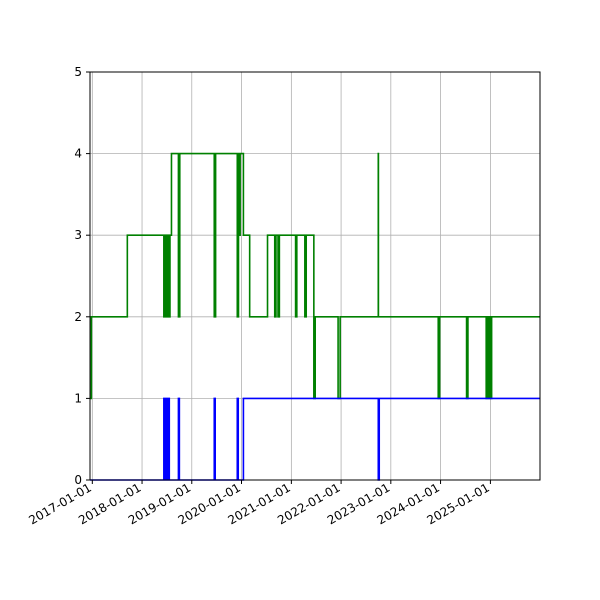  What do you see at coordinates (78, 398) in the screenshot?
I see `y-tick-label: 1` at bounding box center [78, 398].